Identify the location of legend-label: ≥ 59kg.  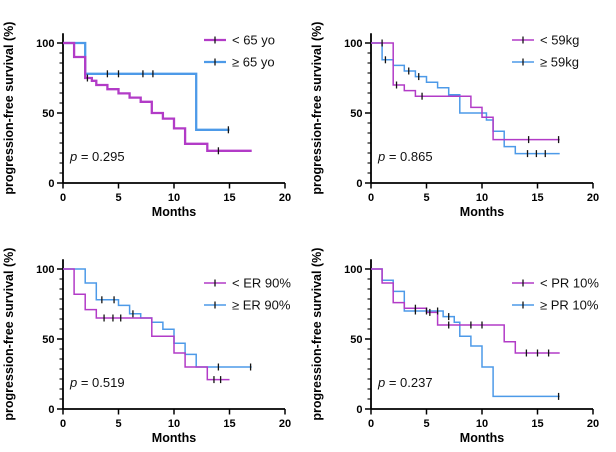
(559, 62).